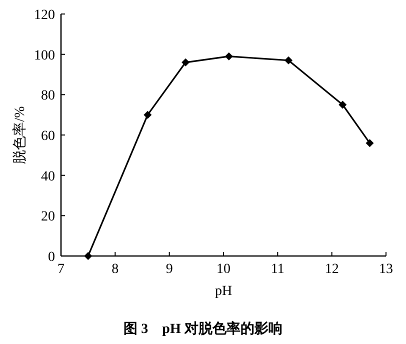 The image size is (406, 344). I want to click on x-tick-label: 13, so click(386, 269).